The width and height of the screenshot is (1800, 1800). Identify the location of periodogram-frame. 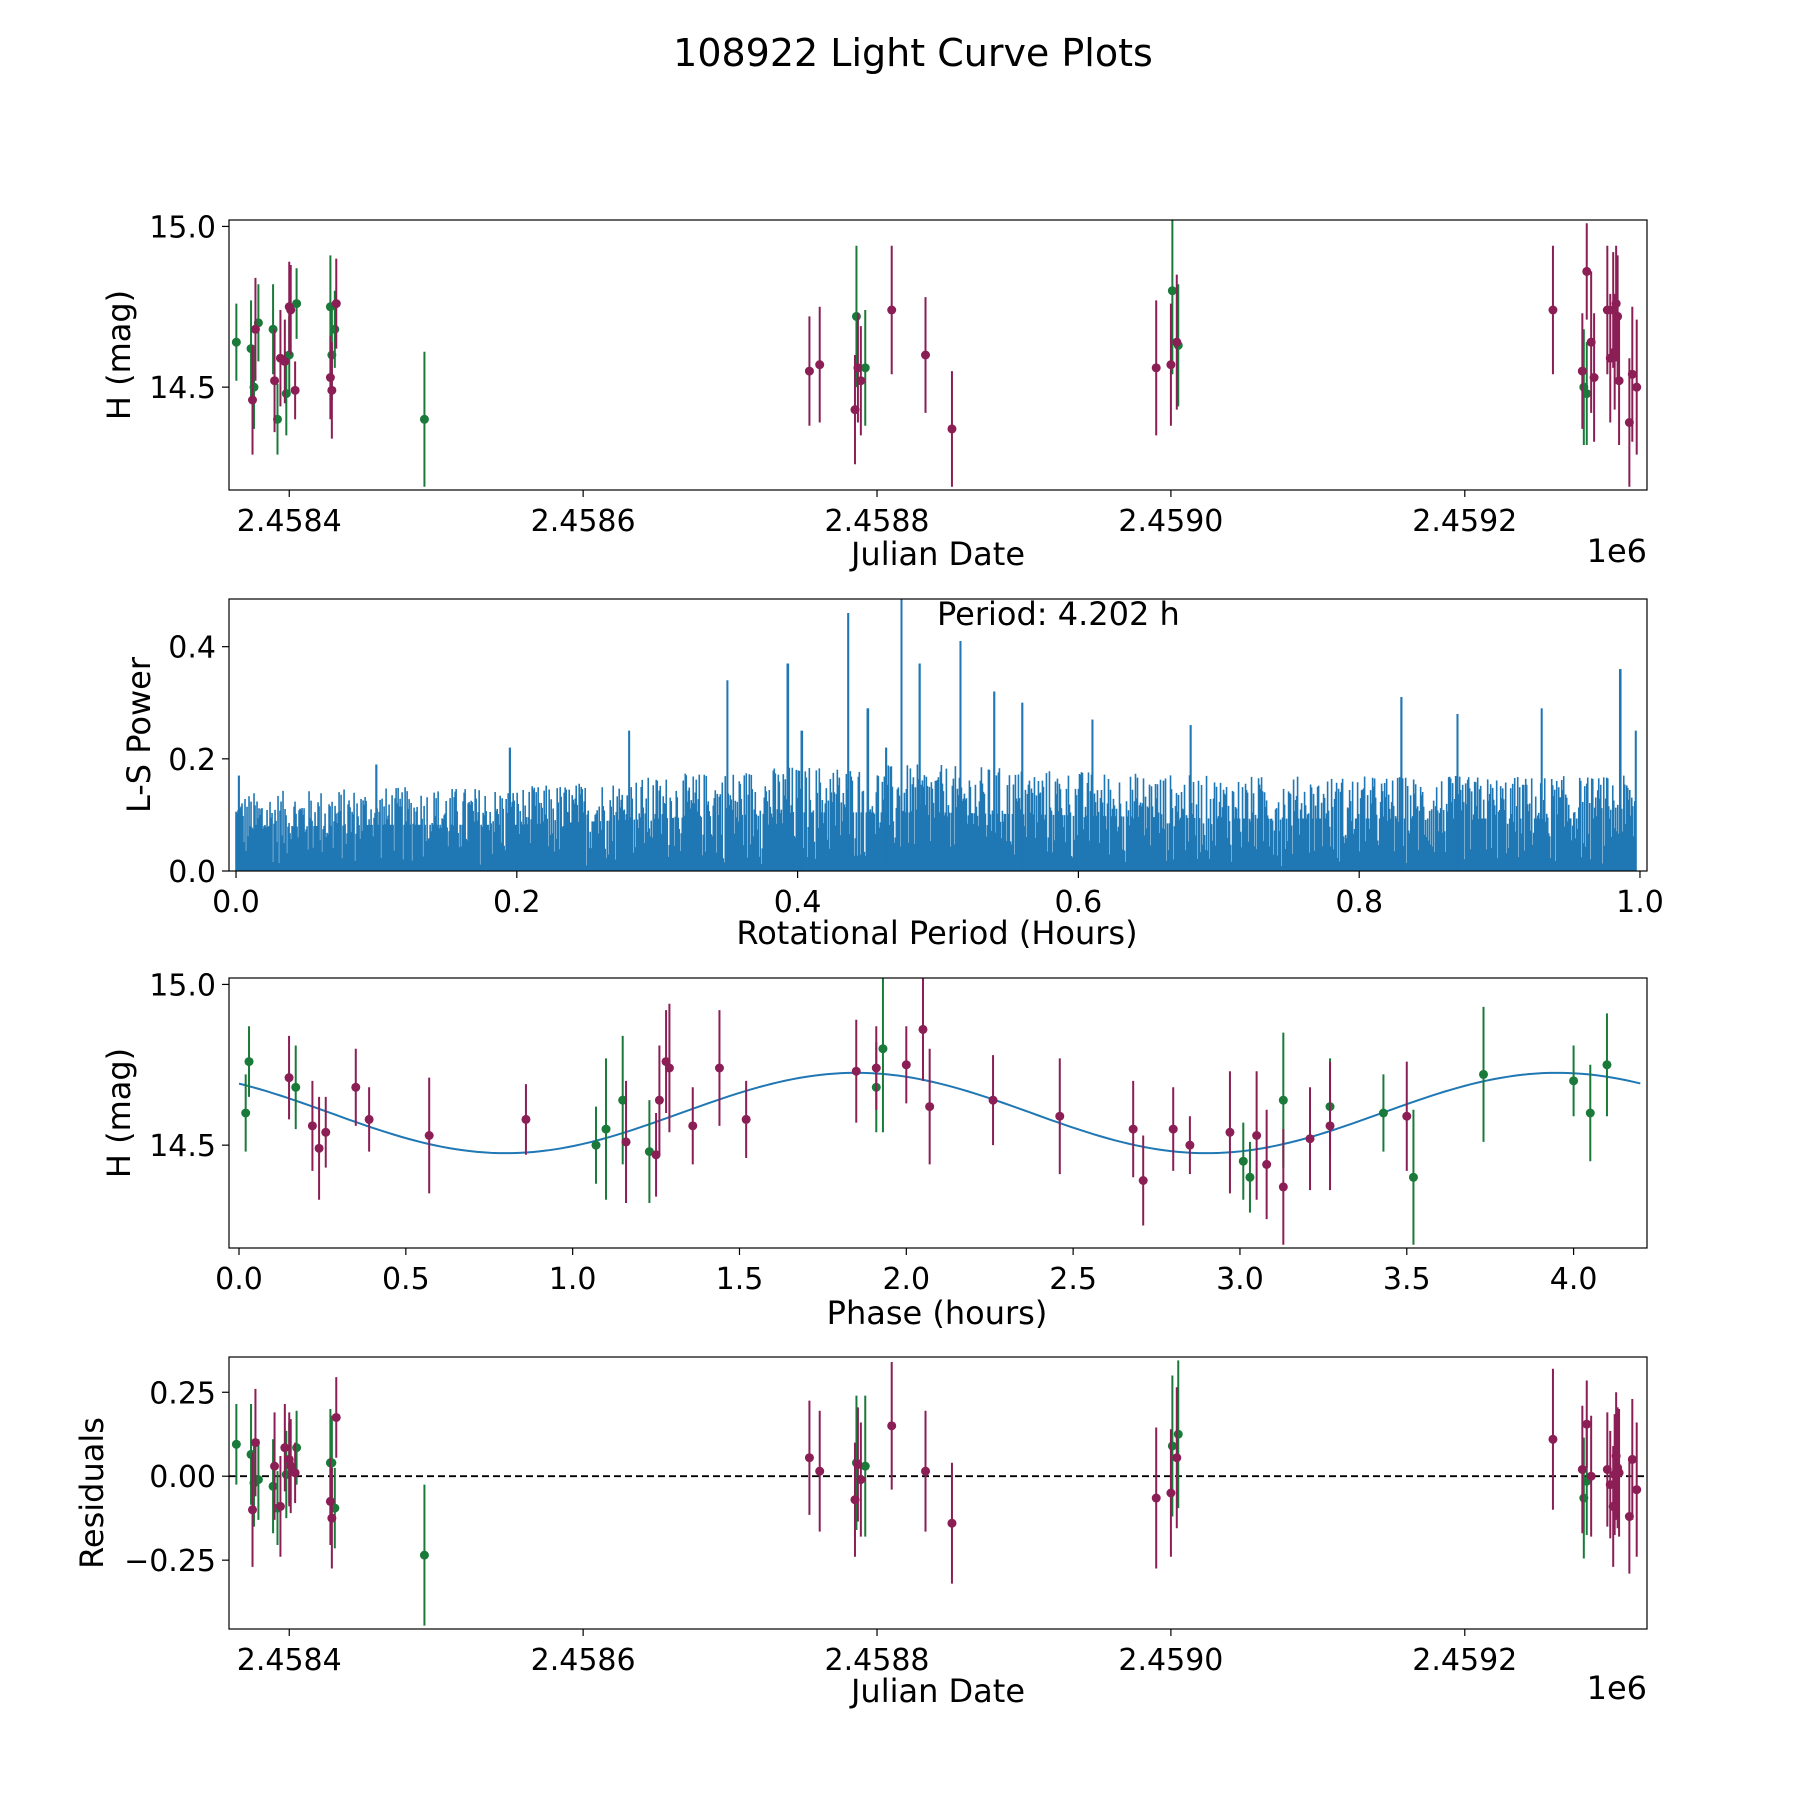
(938, 735).